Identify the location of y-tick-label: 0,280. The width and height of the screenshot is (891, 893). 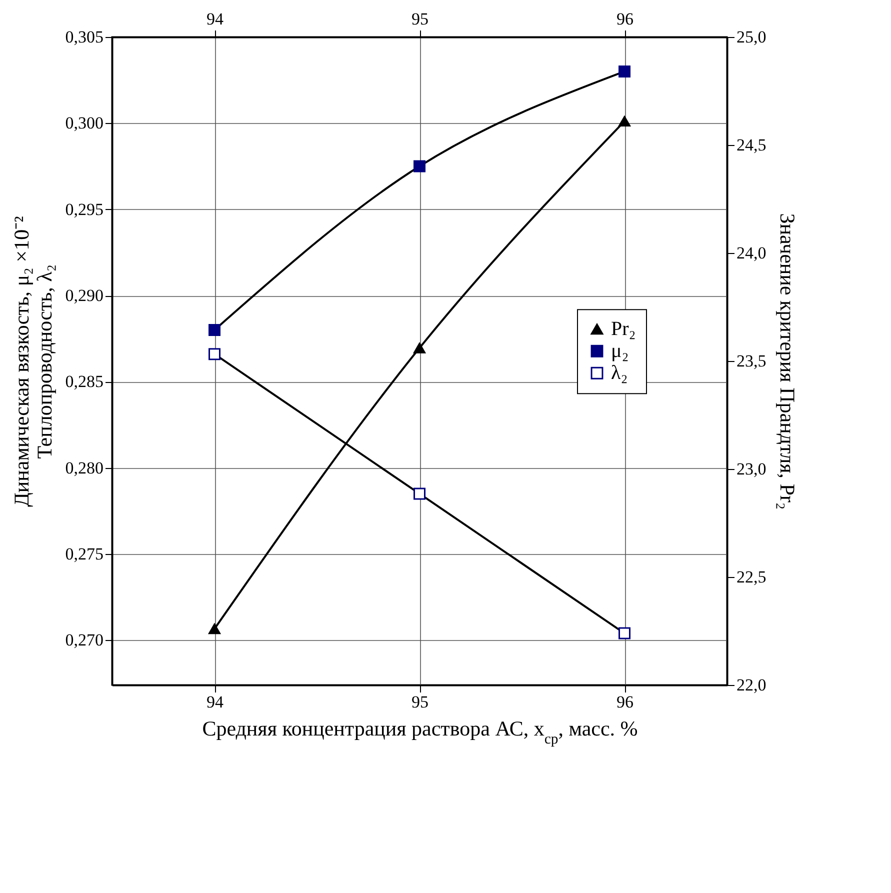
(84, 468).